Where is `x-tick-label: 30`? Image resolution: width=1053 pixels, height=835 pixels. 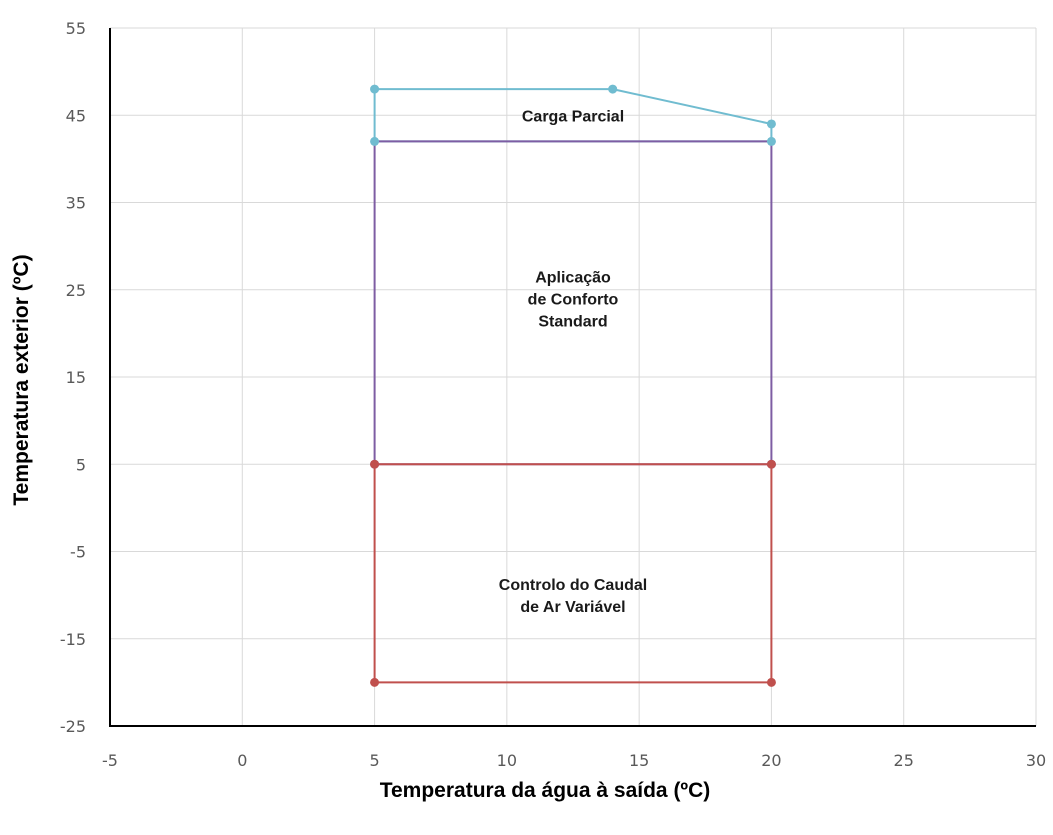 x-tick-label: 30 is located at coordinates (1036, 760).